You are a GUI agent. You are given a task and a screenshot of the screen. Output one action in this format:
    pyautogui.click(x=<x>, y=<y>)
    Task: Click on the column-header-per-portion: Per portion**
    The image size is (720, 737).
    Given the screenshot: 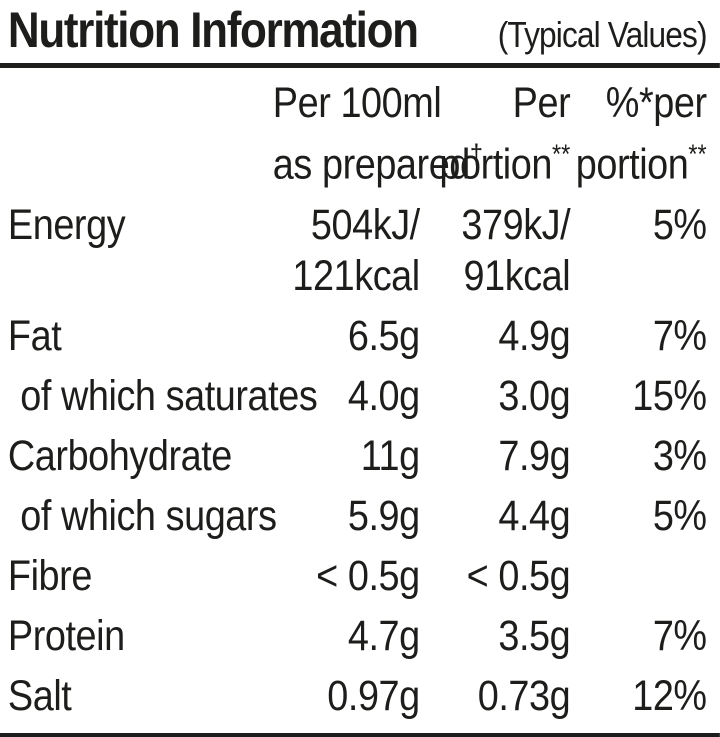 What is the action you would take?
    pyautogui.click(x=495, y=132)
    